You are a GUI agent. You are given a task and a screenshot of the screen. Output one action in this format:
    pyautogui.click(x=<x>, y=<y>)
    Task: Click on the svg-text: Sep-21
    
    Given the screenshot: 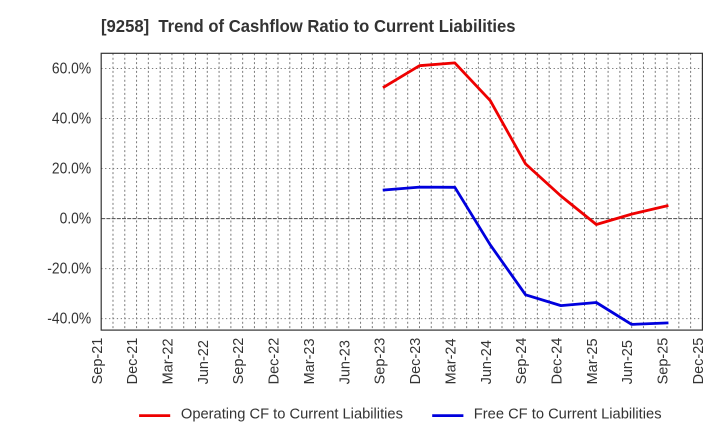 What is the action you would take?
    pyautogui.click(x=98, y=361)
    